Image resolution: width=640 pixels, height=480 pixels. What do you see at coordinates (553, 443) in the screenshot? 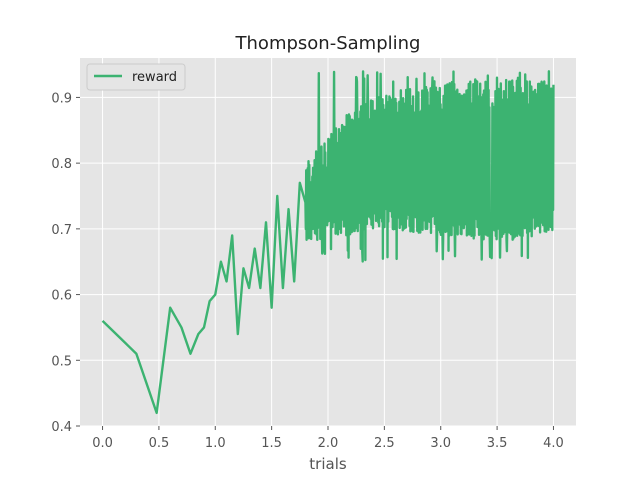
I see `x-tick-label: 4.0` at bounding box center [553, 443].